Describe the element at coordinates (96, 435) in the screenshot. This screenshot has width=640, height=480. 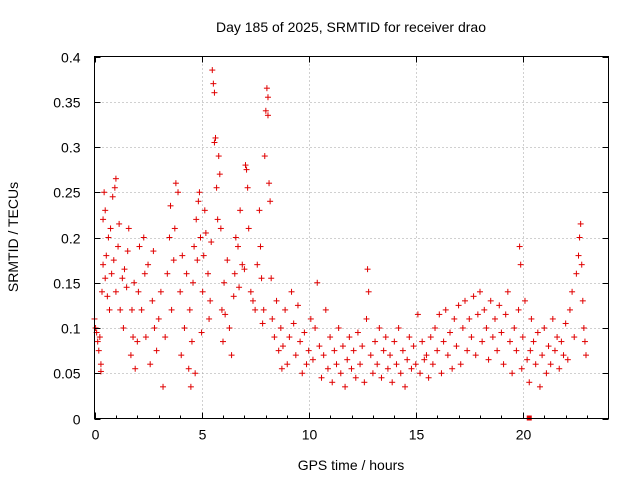
I see `x-tick-label: 0` at that location.